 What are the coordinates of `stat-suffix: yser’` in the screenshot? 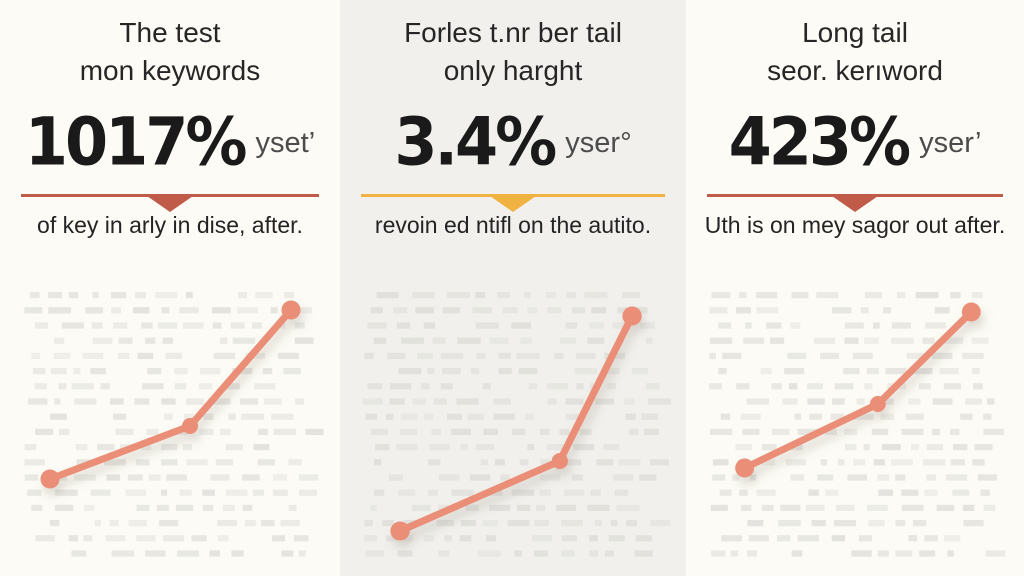 It's located at (950, 142).